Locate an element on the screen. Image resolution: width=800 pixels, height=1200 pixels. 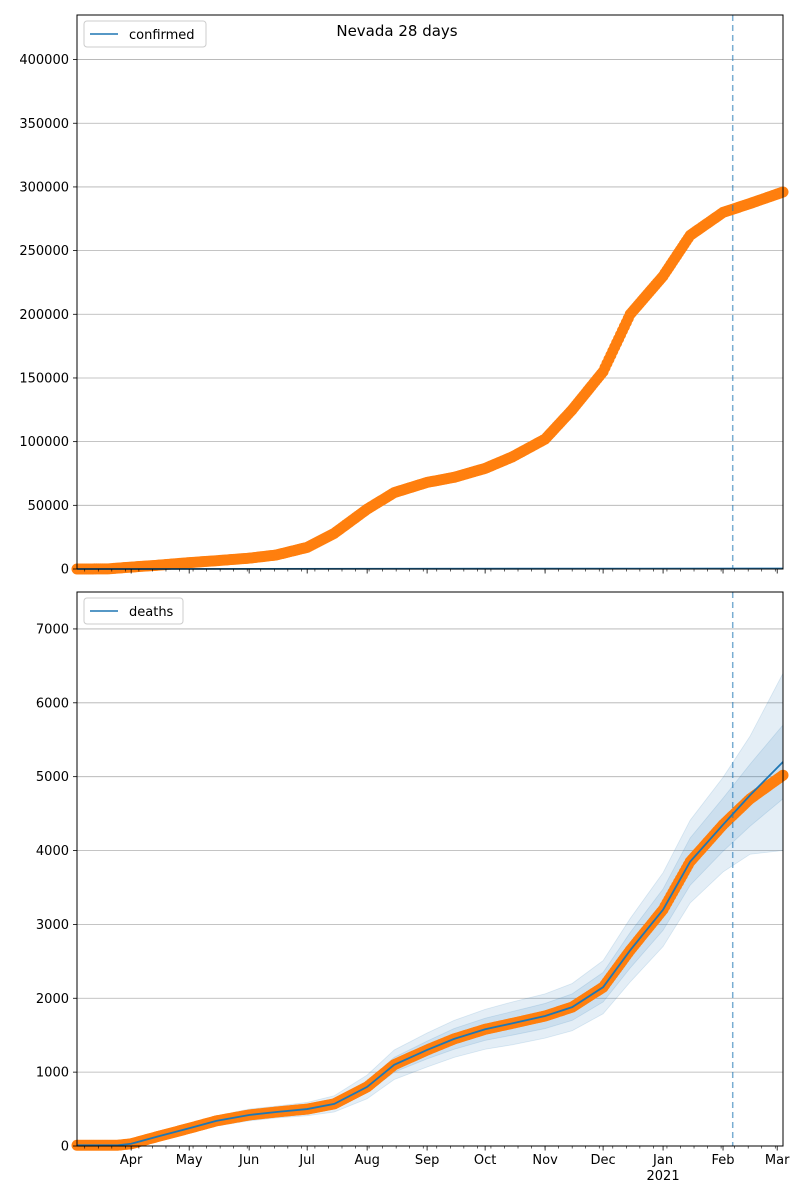
deaths-legend-label: deaths is located at coordinates (151, 612).